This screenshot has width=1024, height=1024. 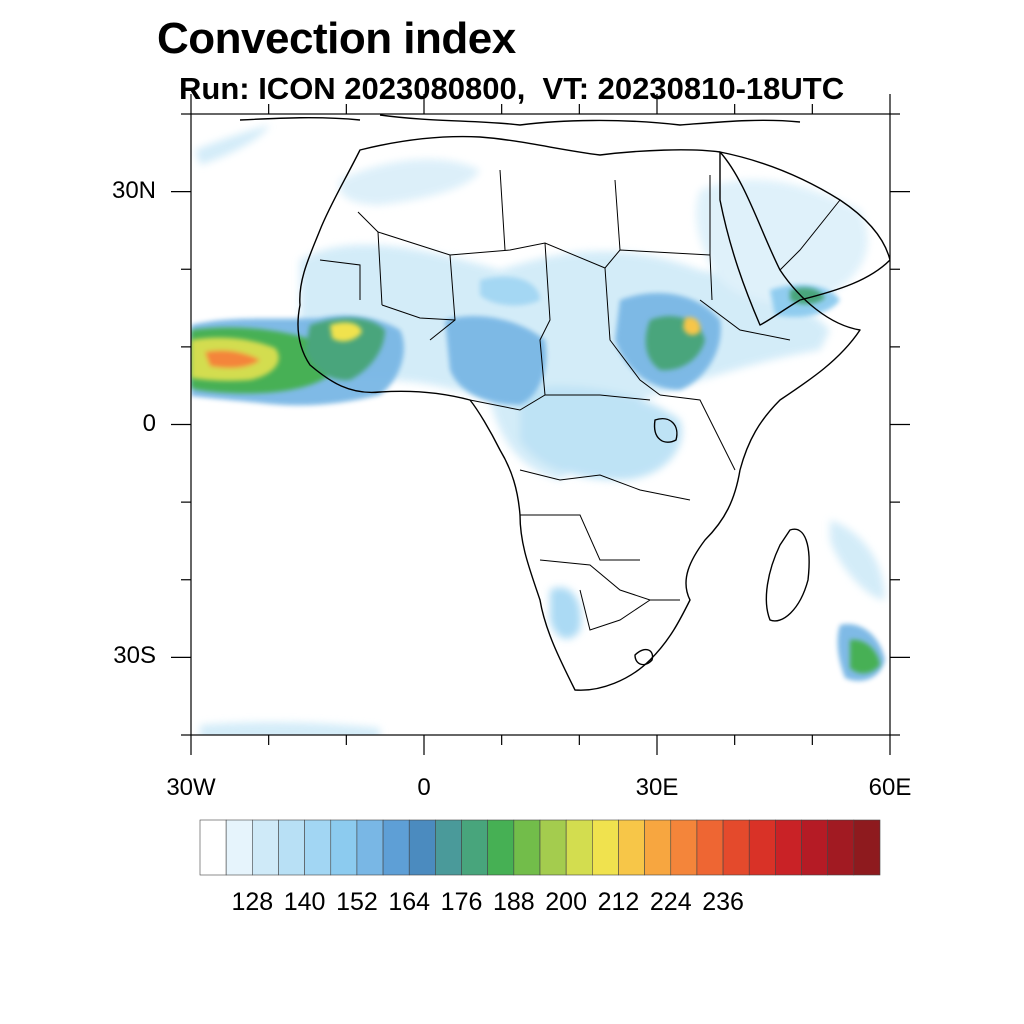 I want to click on x-tick-label: 0, so click(x=424, y=787).